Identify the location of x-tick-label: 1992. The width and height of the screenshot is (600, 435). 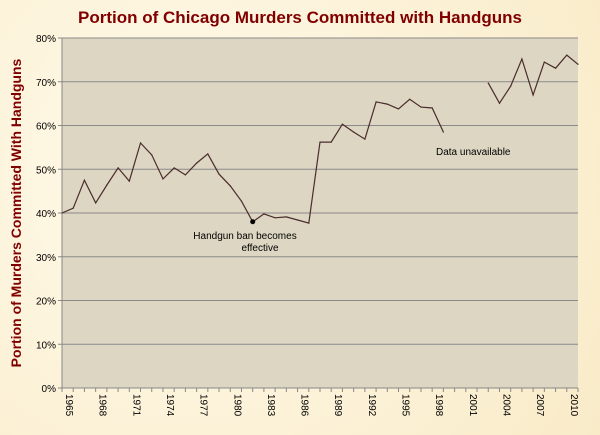
(371, 405).